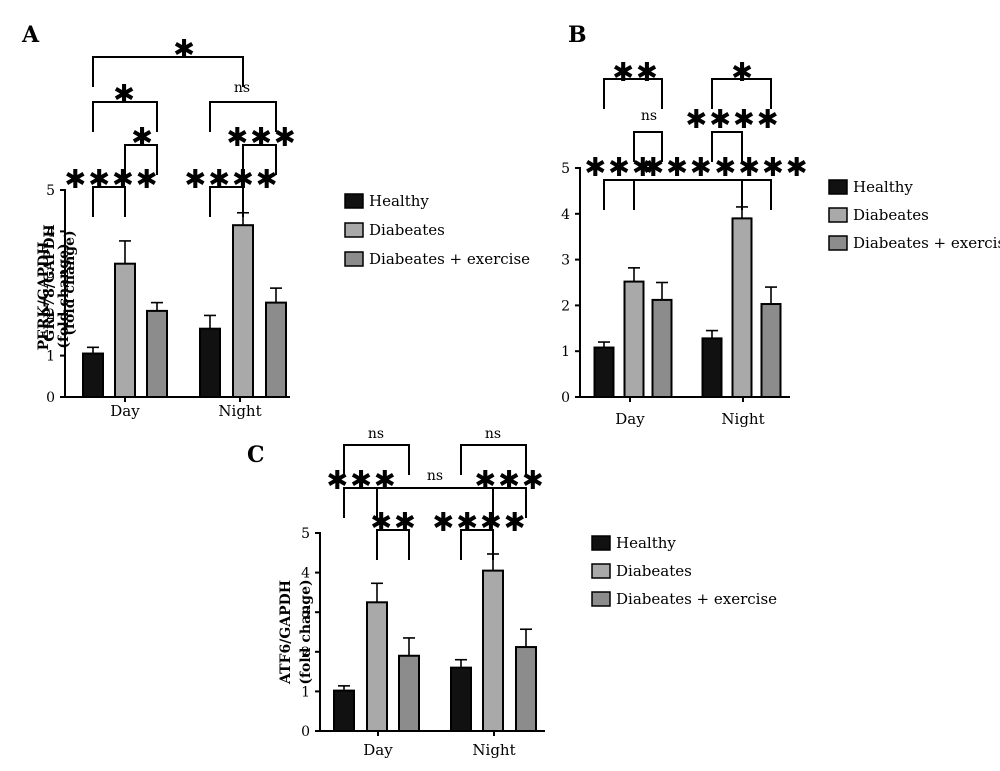 This screenshot has height=771, width=1000. What do you see at coordinates (44, 296) in the screenshot?
I see `y-axis-title-line1: PERK/GAPDH` at bounding box center [44, 296].